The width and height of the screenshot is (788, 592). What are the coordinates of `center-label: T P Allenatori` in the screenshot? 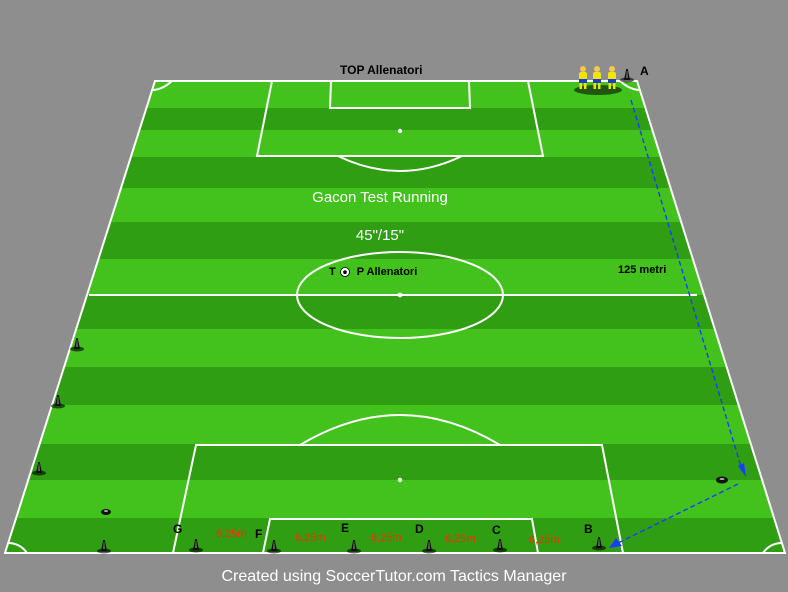 It's located at (373, 272).